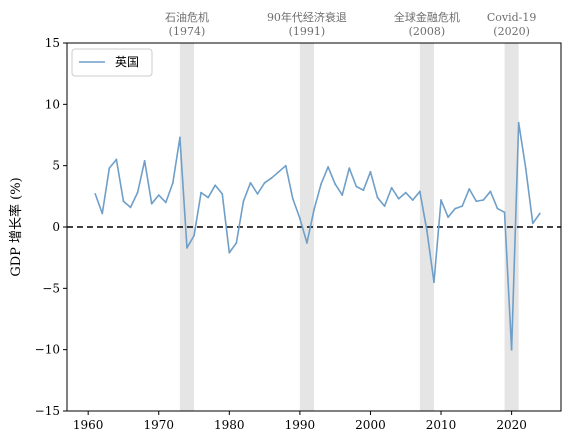  Describe the element at coordinates (52, 43) in the screenshot. I see `y-tick-label: 15` at that location.